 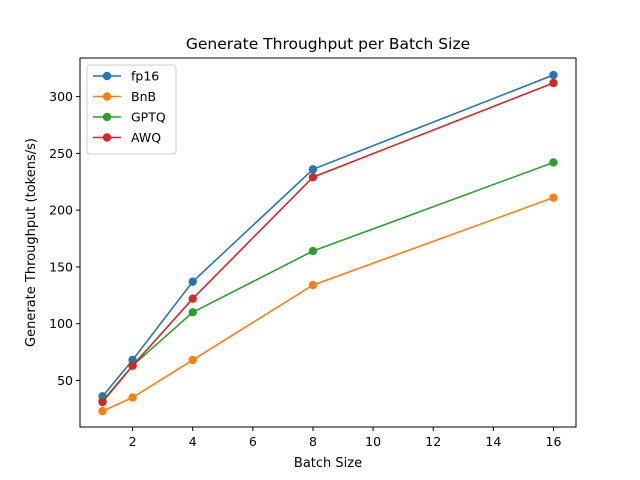 What do you see at coordinates (31, 242) in the screenshot?
I see `y-axis-label: Generate Throughput (tokens/s)` at bounding box center [31, 242].